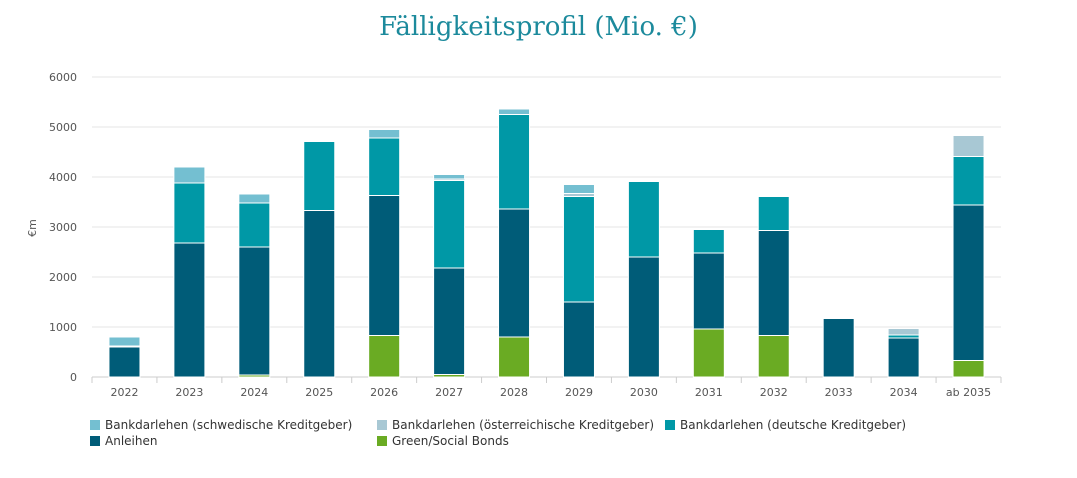 The height and width of the screenshot is (478, 1077). Describe the element at coordinates (63, 77) in the screenshot. I see `y-tick-label: 6000` at that location.